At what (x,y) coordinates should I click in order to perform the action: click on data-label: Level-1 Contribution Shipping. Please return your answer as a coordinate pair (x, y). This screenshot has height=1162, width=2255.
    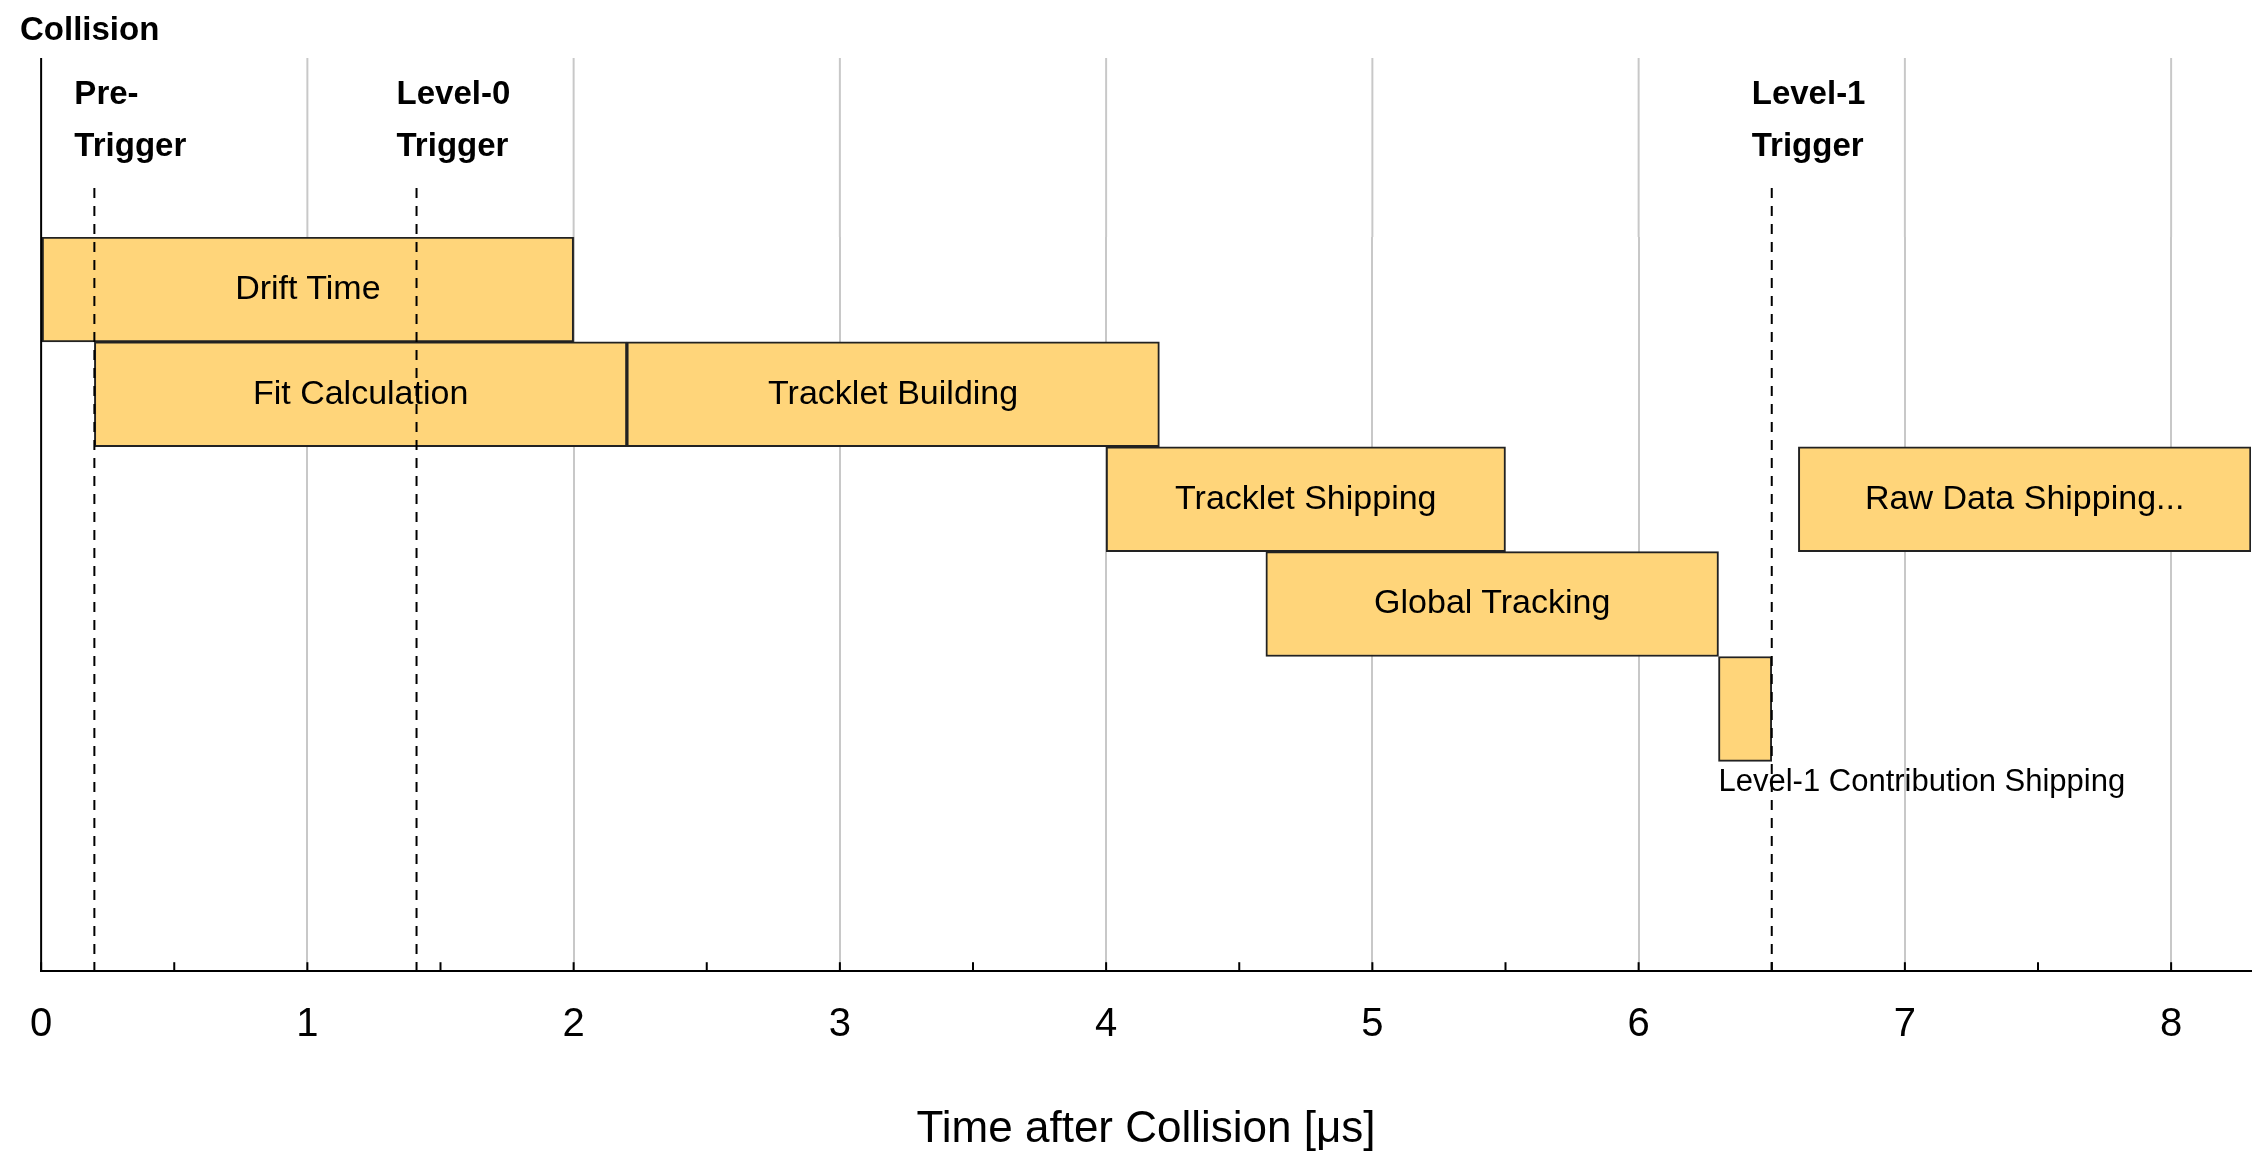
    Looking at the image, I should click on (1922, 781).